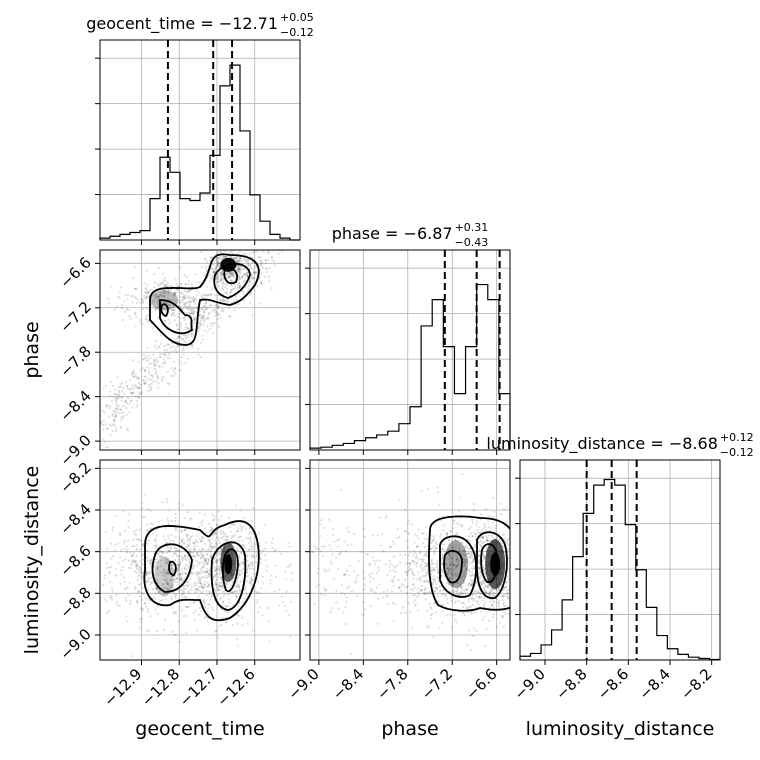 Image resolution: width=760 pixels, height=760 pixels. Describe the element at coordinates (235, 687) in the screenshot. I see `x-tick-label-geocent_time: −12.6` at that location.